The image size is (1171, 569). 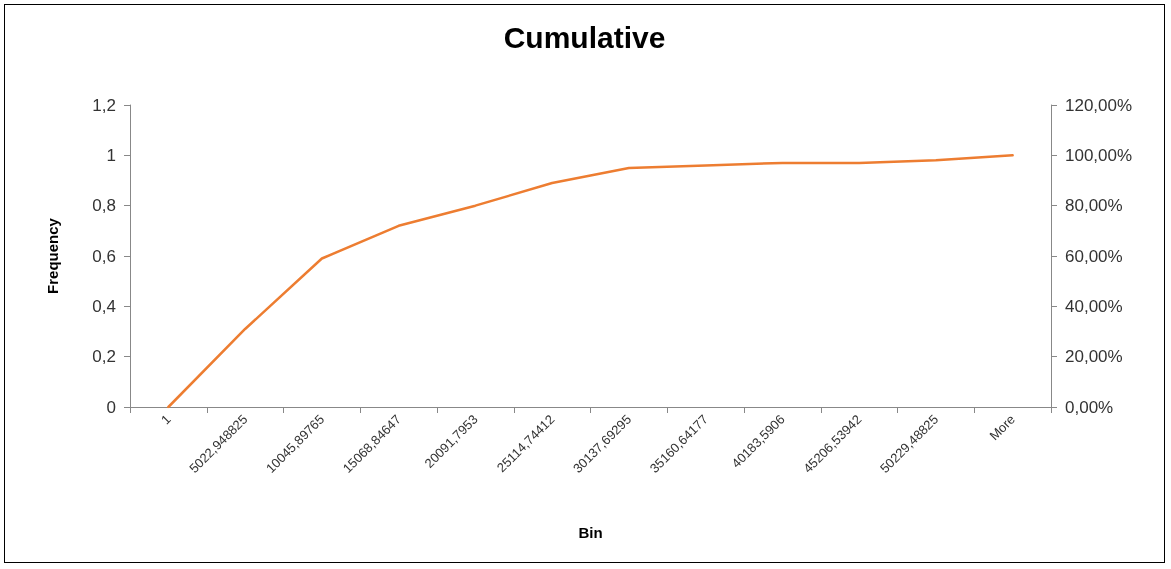 I want to click on y2-tick-label: 60,00%, so click(x=1094, y=256).